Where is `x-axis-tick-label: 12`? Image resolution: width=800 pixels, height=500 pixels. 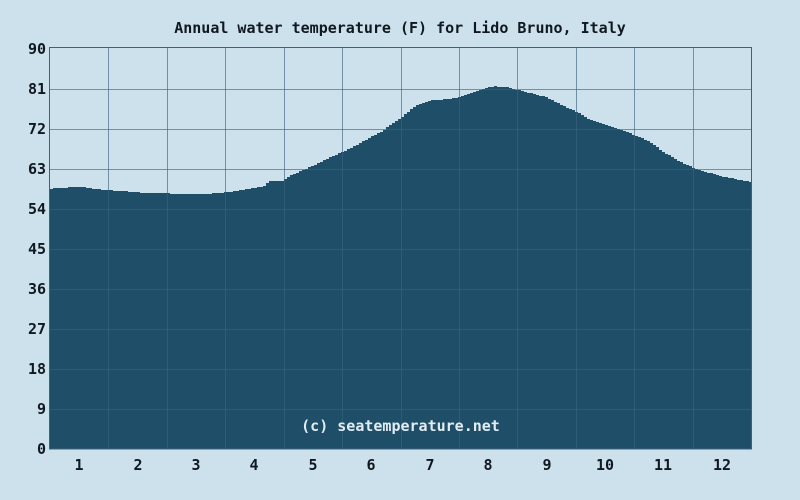 x-axis-tick-label: 12 is located at coordinates (722, 465).